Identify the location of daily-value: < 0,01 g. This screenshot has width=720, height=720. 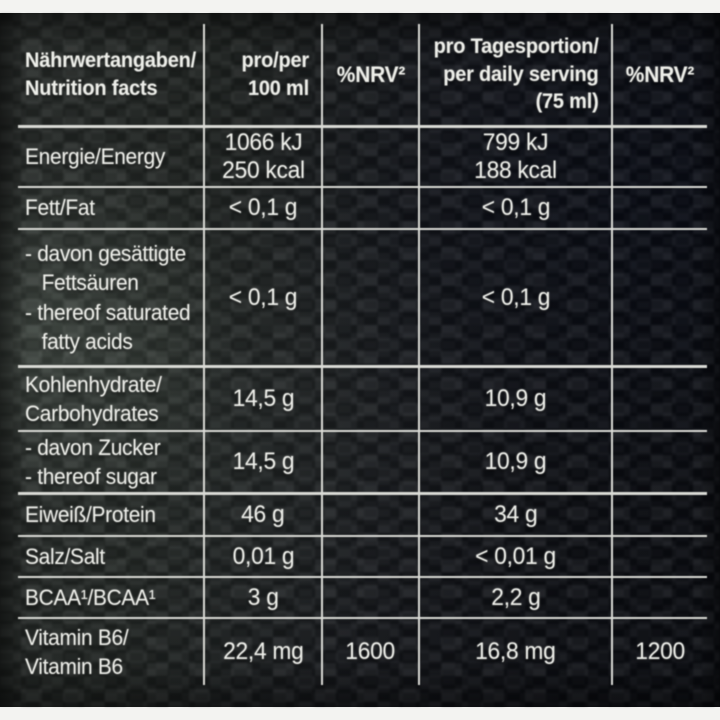
(516, 556).